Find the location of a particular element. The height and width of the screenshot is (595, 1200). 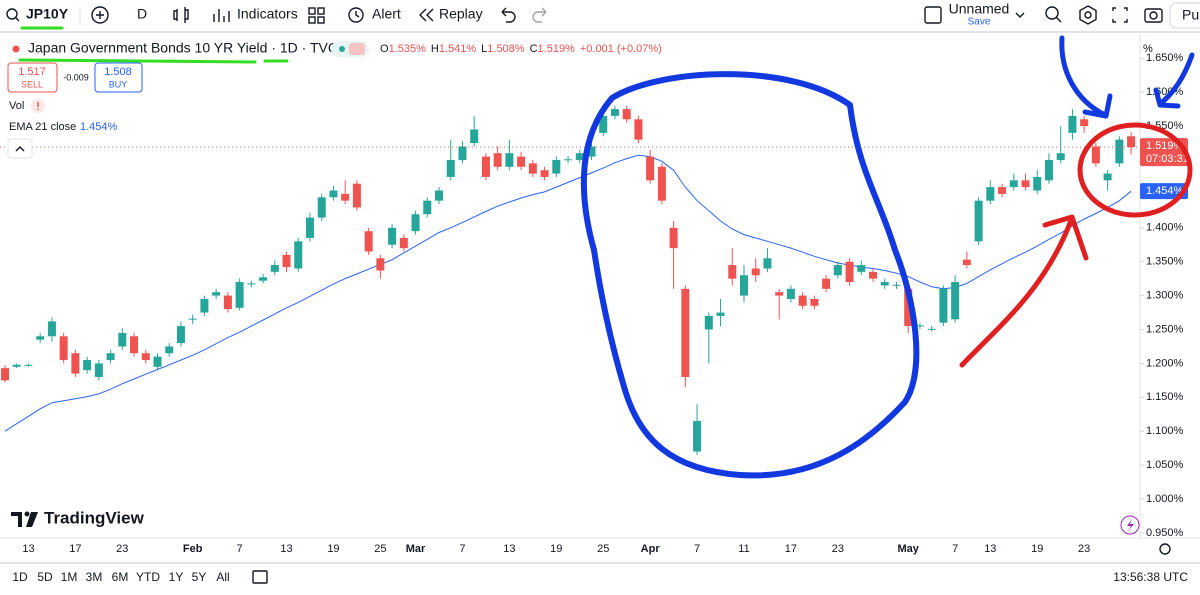

ohlc-value: 1.541% is located at coordinates (458, 49).